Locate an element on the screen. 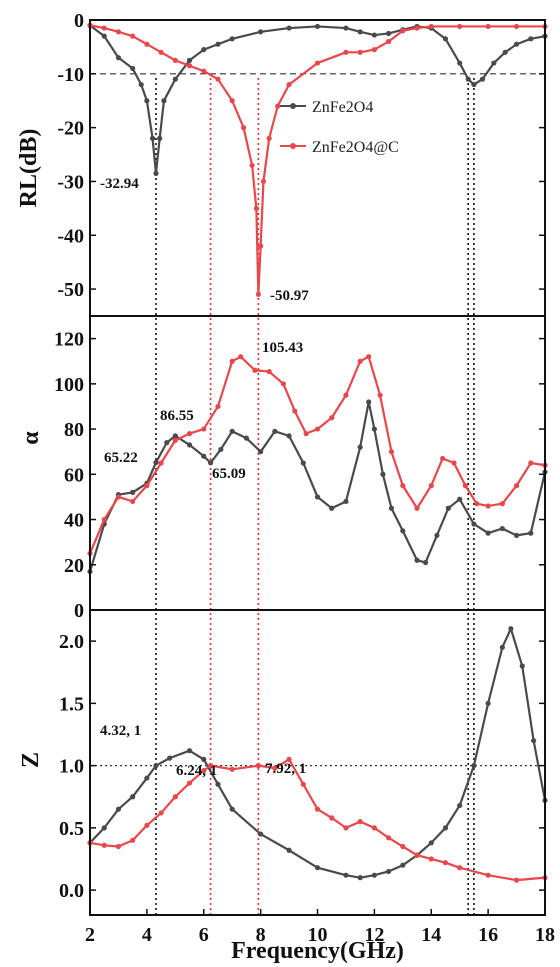 This screenshot has height=967, width=560. y-tick-label: 60 is located at coordinates (74, 475).